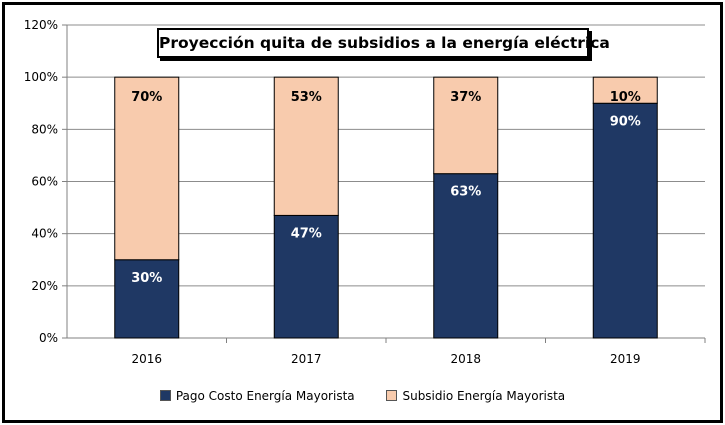 The height and width of the screenshot is (425, 725). I want to click on legend-item-pago: Pago Costo Energía Mayorista, so click(257, 396).